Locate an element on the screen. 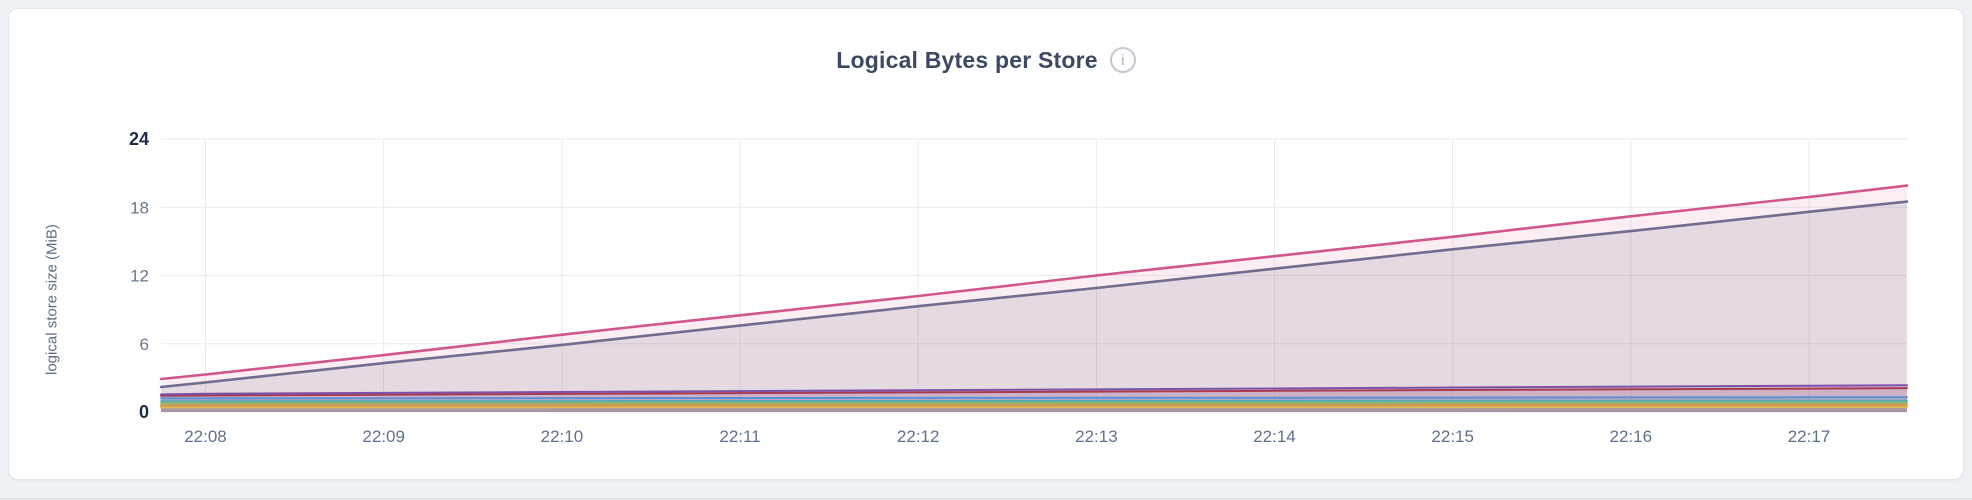  info-icon: i is located at coordinates (1122, 60).